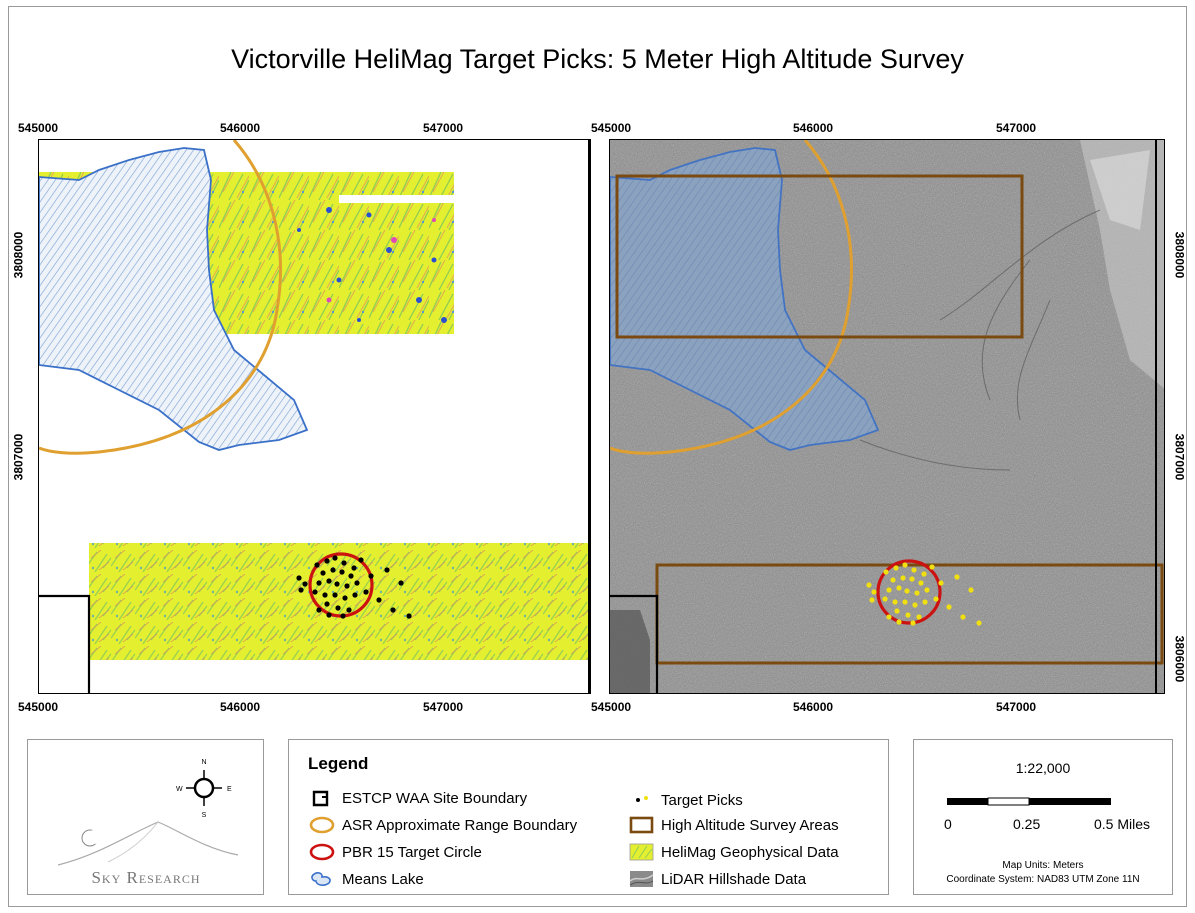  What do you see at coordinates (1043, 768) in the screenshot?
I see `scale-ratio: 1:22,000` at bounding box center [1043, 768].